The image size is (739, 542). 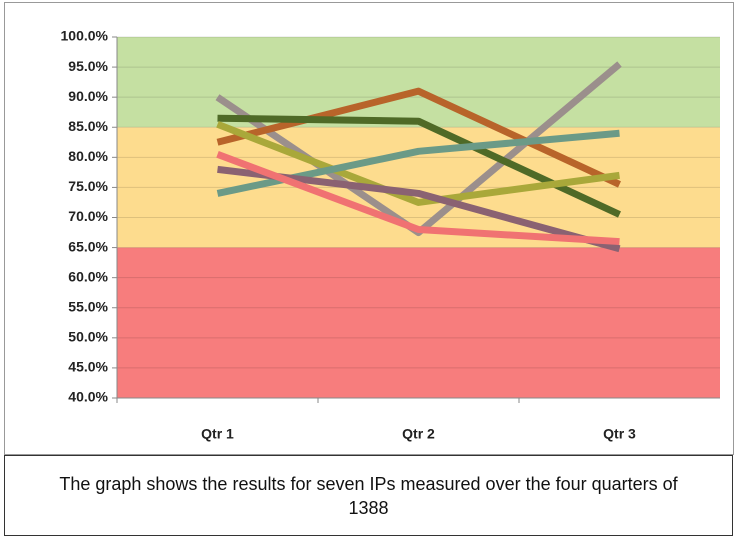 I want to click on y-tick-label: 80.0%, so click(x=88, y=156).